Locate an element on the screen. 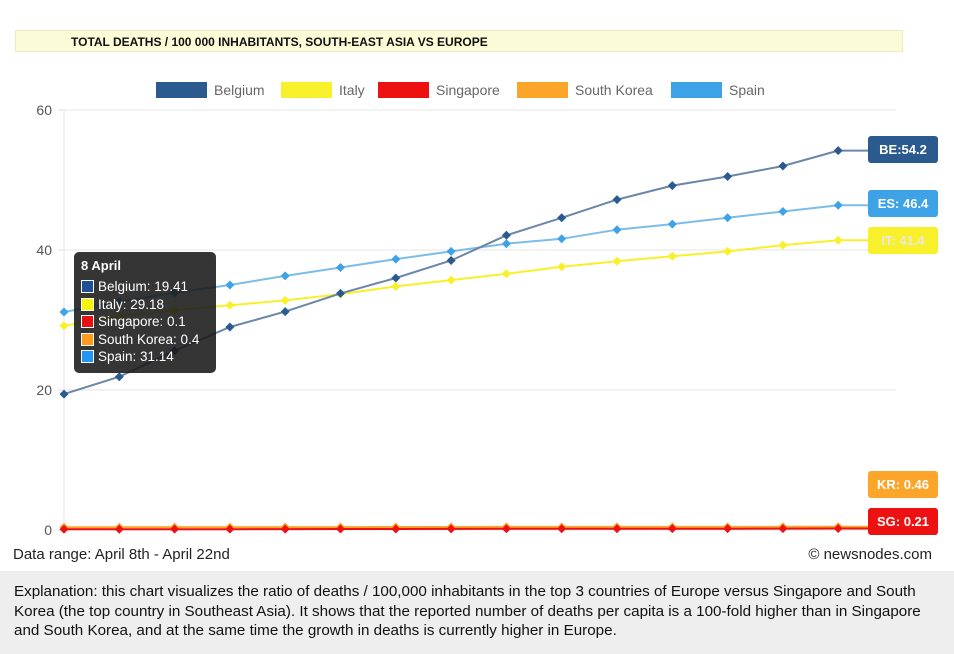 The height and width of the screenshot is (654, 954). tooltip-row: Italy: 29.18 is located at coordinates (148, 305).